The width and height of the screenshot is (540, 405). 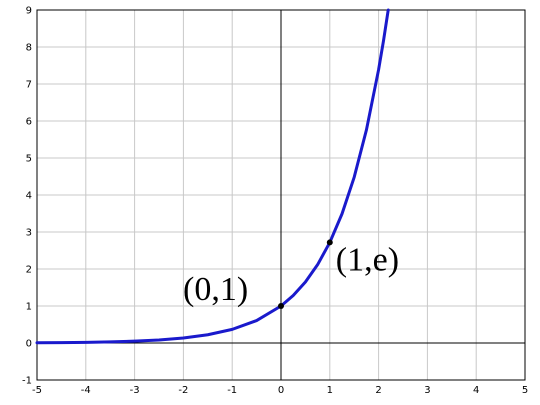 What do you see at coordinates (427, 390) in the screenshot?
I see `x-tick-label: 3` at bounding box center [427, 390].